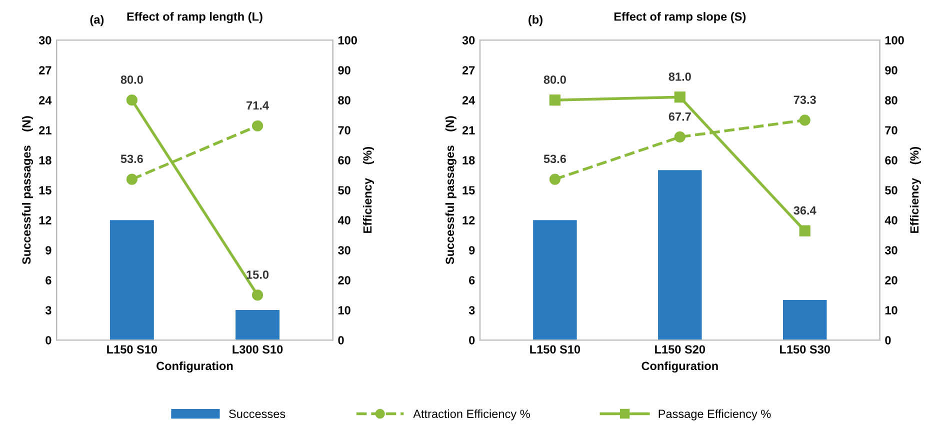  Describe the element at coordinates (680, 349) in the screenshot. I see `x-tick-label: L150 S20` at that location.